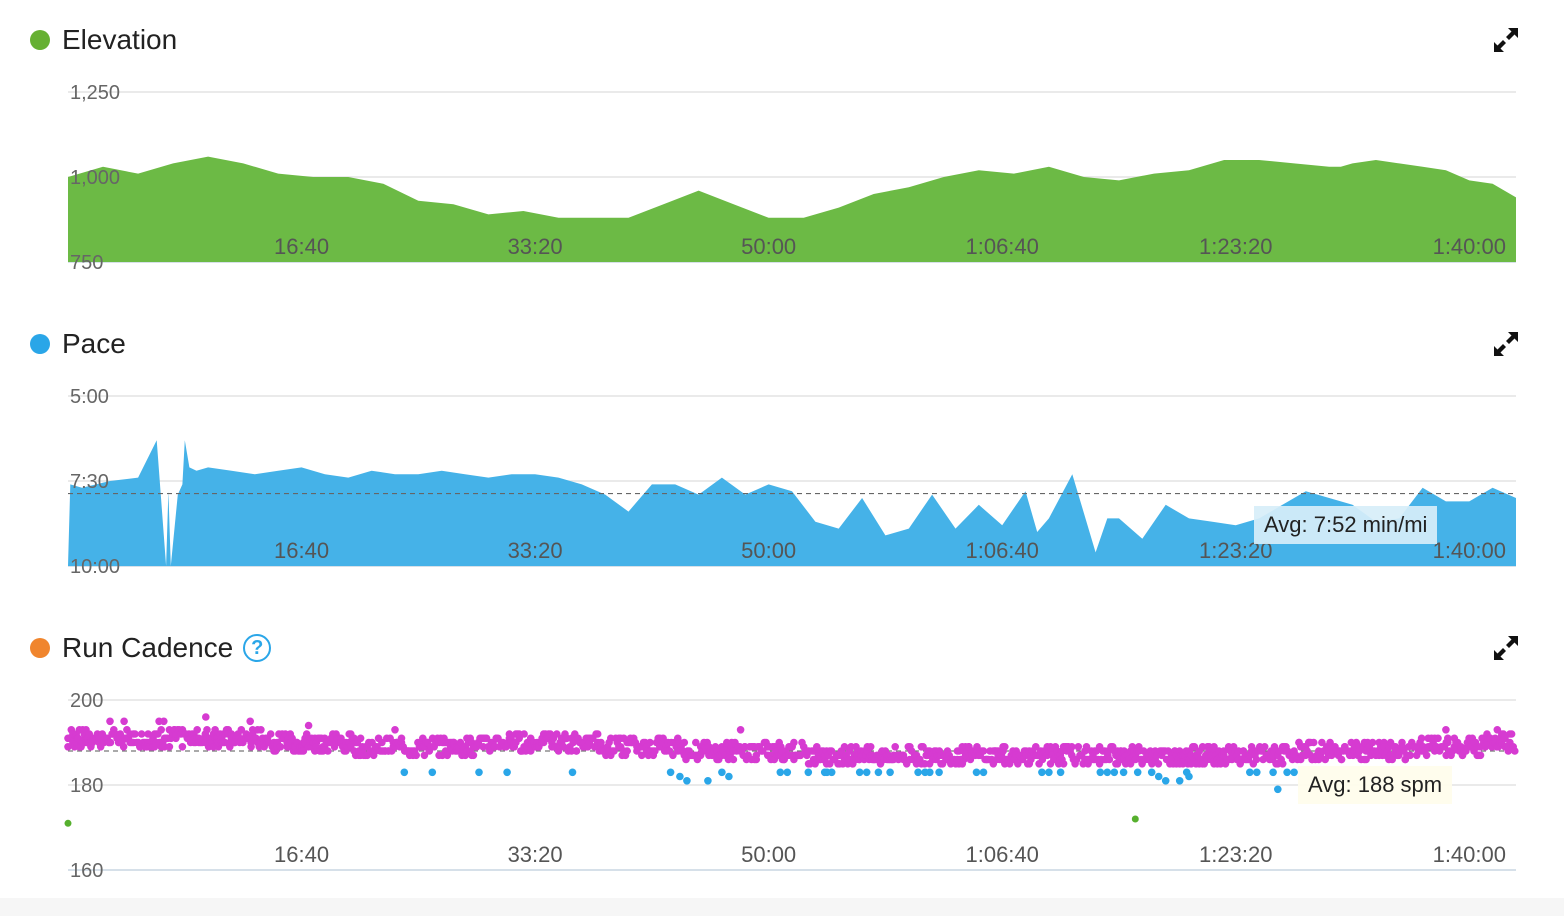  Describe the element at coordinates (95, 93) in the screenshot. I see `y-tick-label: 1,250` at that location.